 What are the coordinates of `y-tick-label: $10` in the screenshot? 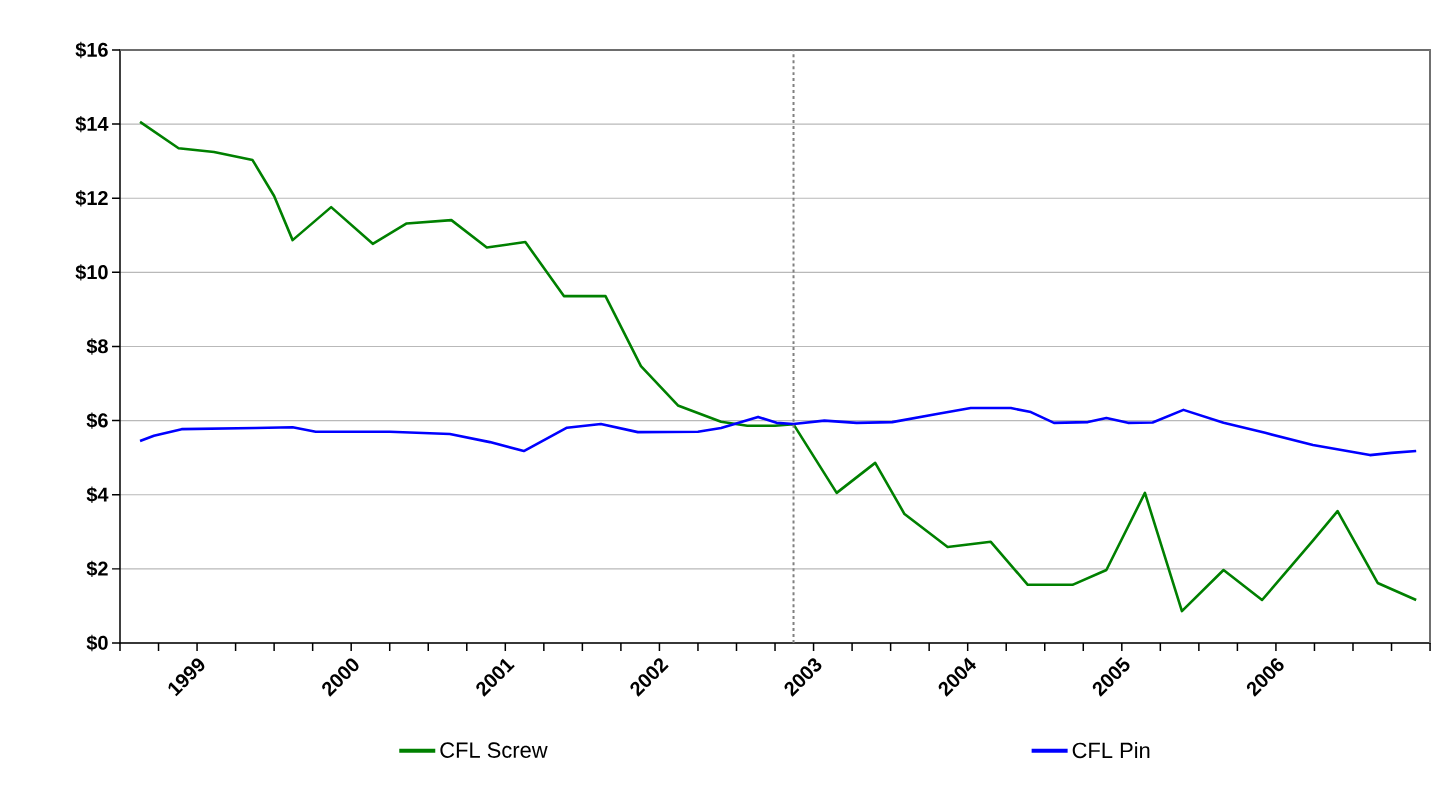 It's located at (91, 272).